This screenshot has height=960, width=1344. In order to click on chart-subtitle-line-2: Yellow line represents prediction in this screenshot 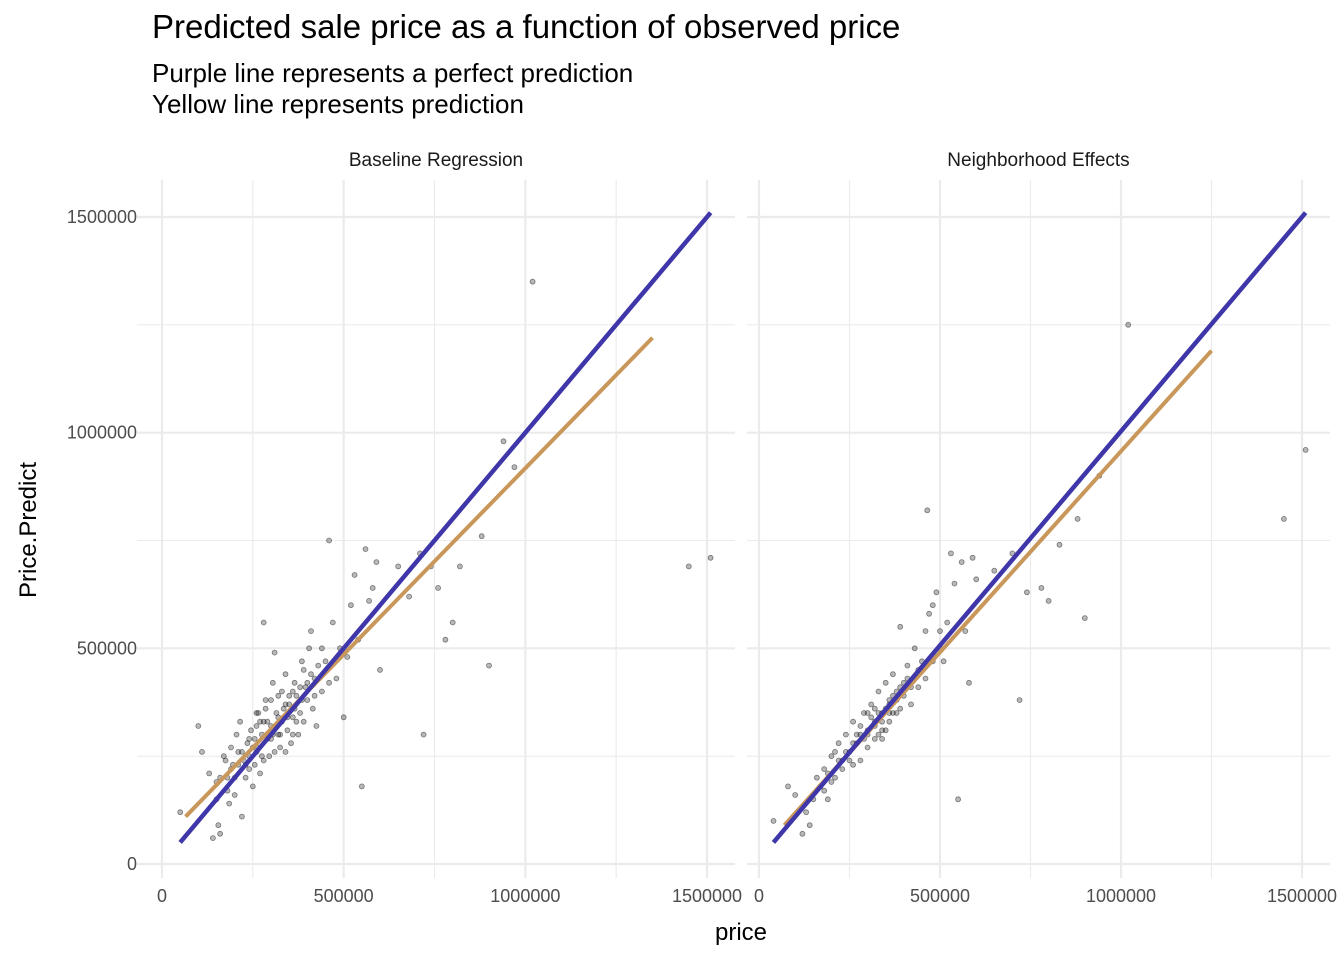, I will do `click(338, 104)`.